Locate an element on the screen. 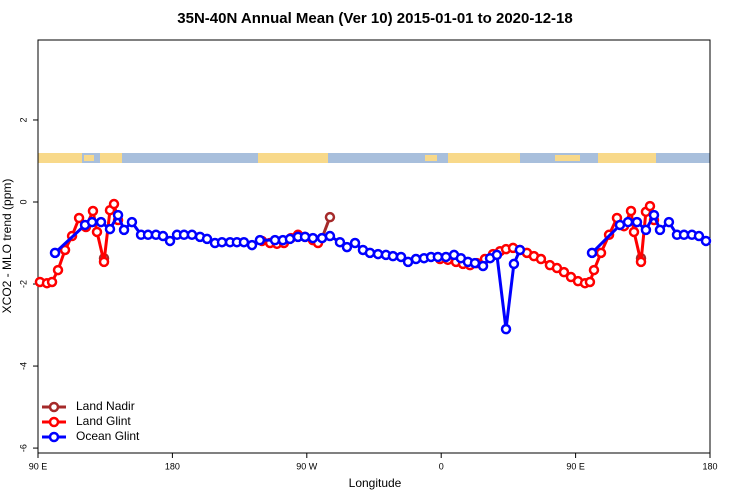 This screenshot has height=500, width=750. y-axis-label: XCO2 - MLO trend (ppm) is located at coordinates (7, 246).